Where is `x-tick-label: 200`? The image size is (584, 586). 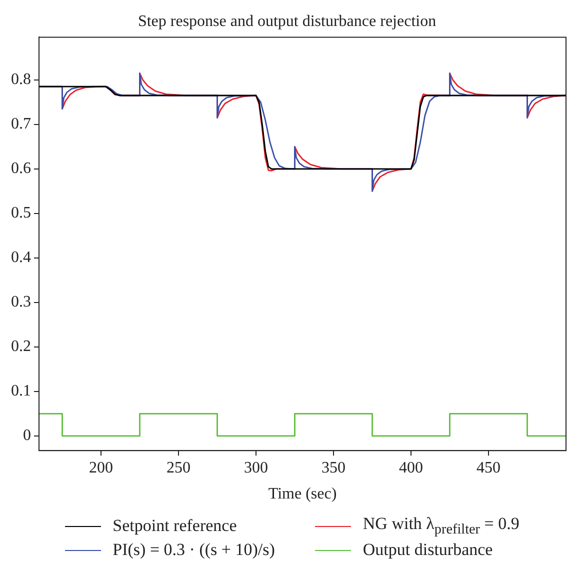
x-tick-label: 200 is located at coordinates (101, 467).